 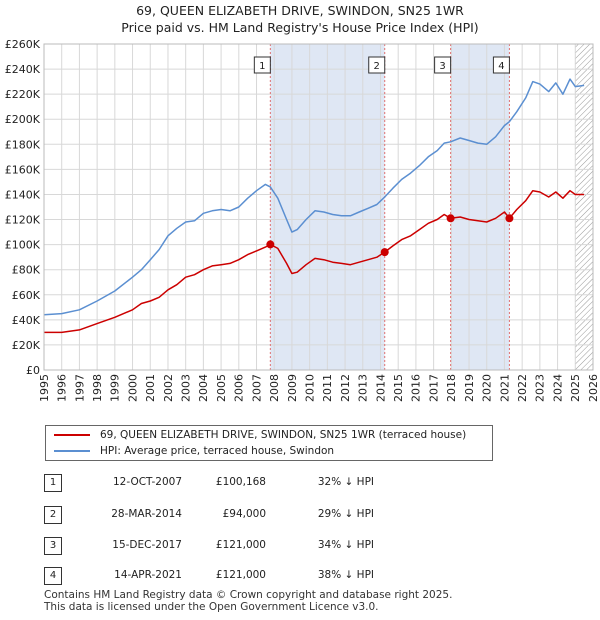 I want to click on y-tick-label: £60K, so click(x=26, y=295).